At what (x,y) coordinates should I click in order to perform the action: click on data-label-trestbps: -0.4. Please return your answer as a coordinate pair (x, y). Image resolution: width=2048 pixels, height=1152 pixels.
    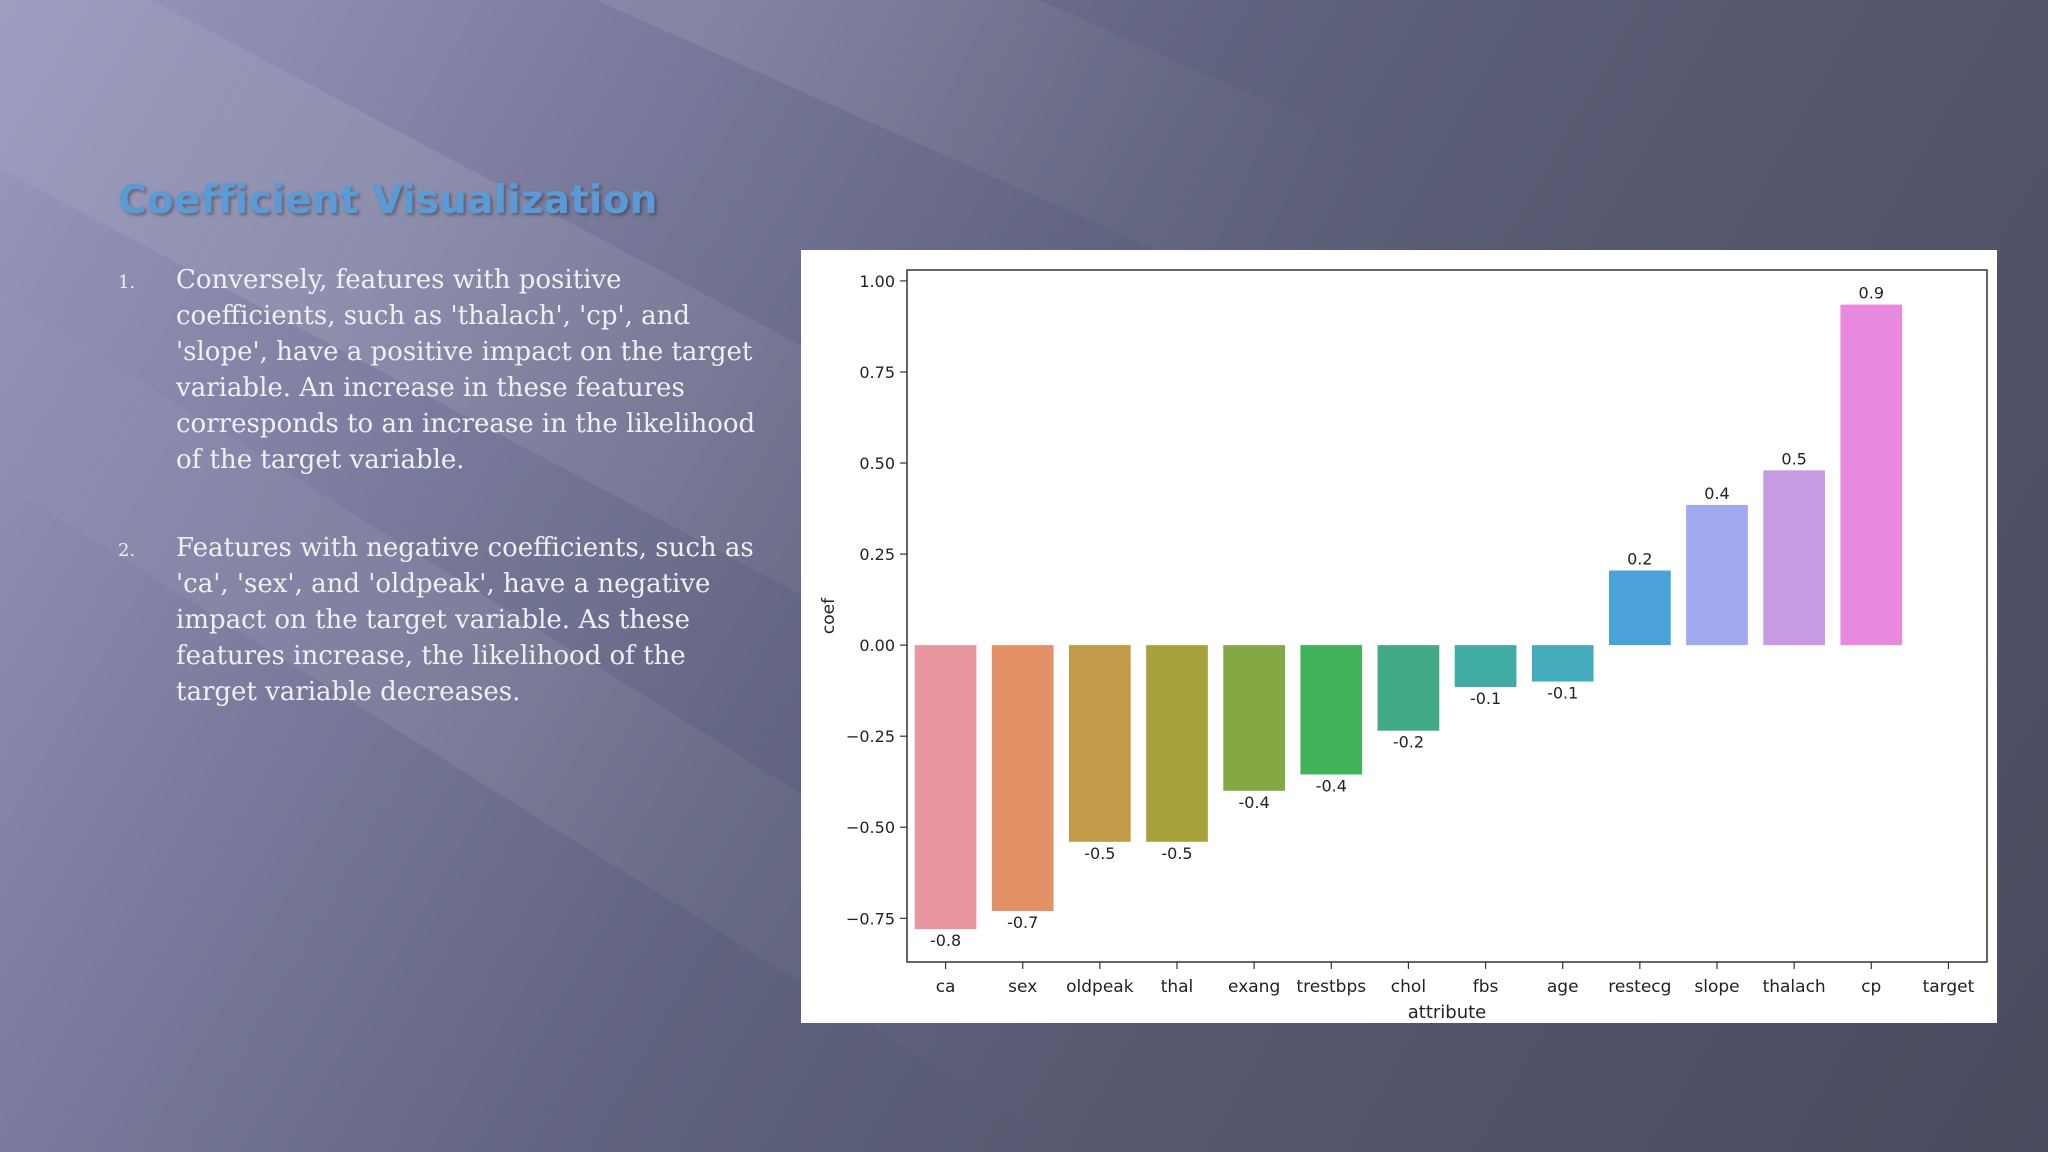
    Looking at the image, I should click on (1331, 785).